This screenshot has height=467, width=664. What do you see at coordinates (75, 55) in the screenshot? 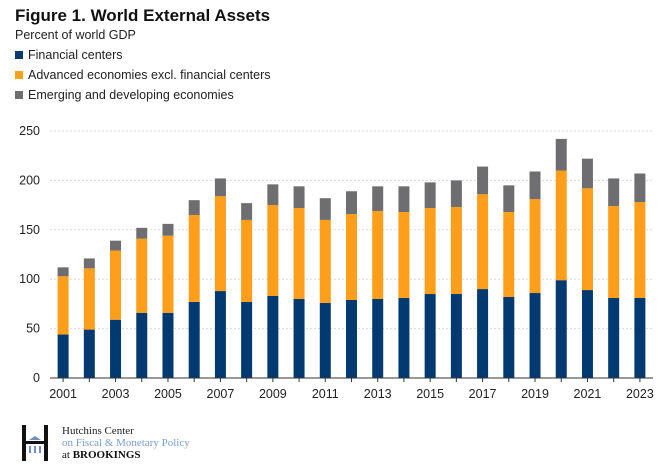
I see `legend-label: Financial centers` at bounding box center [75, 55].